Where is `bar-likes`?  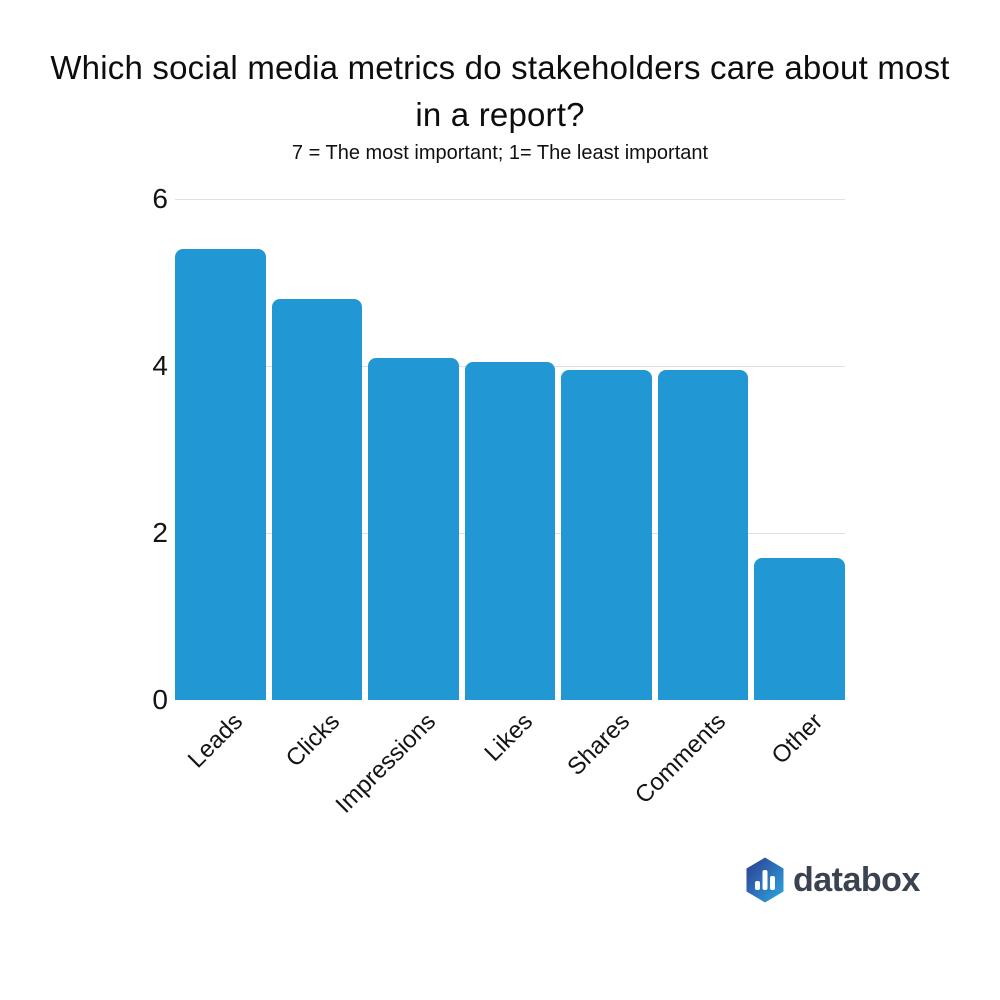
bar-likes is located at coordinates (510, 530).